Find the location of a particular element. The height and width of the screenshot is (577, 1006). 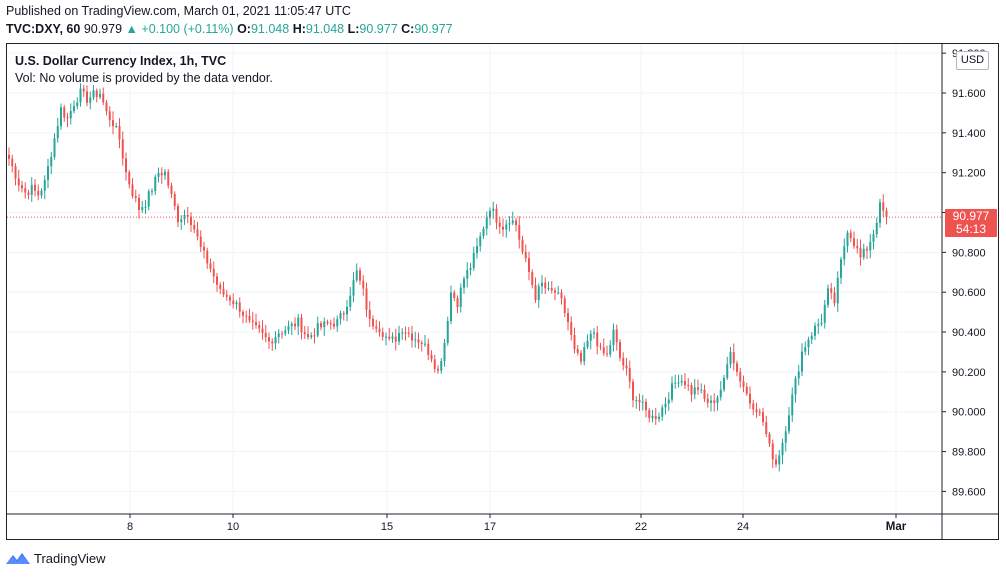

low-value: 90.977 is located at coordinates (378, 29).